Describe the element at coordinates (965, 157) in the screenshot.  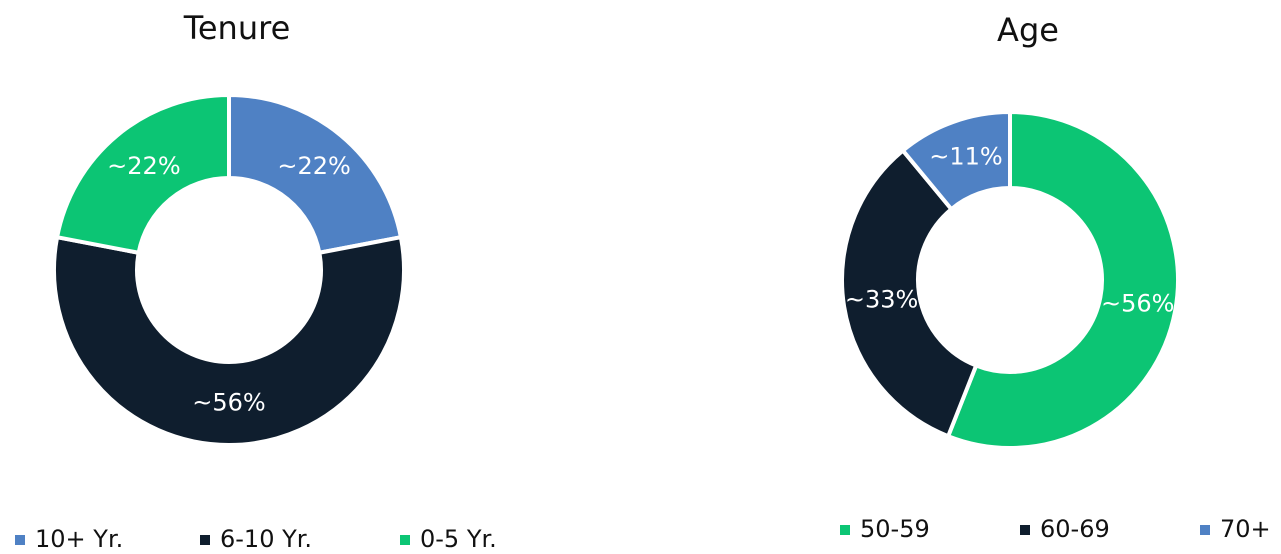
I see `value-label: ~11%` at that location.